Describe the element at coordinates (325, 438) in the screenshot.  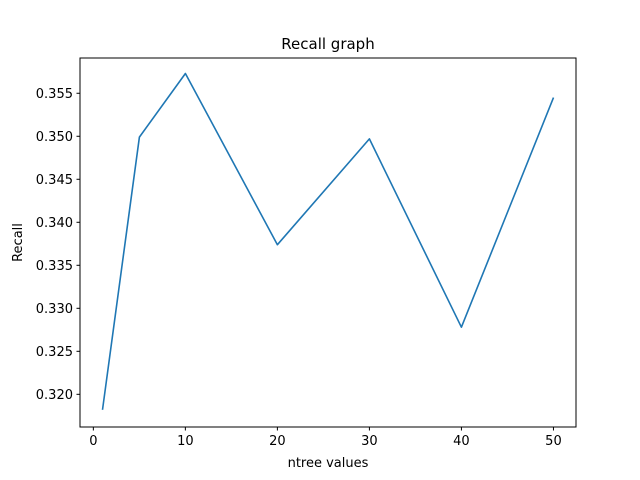
I see `x-axis-ticks: 0 10 20 30 40 50` at that location.